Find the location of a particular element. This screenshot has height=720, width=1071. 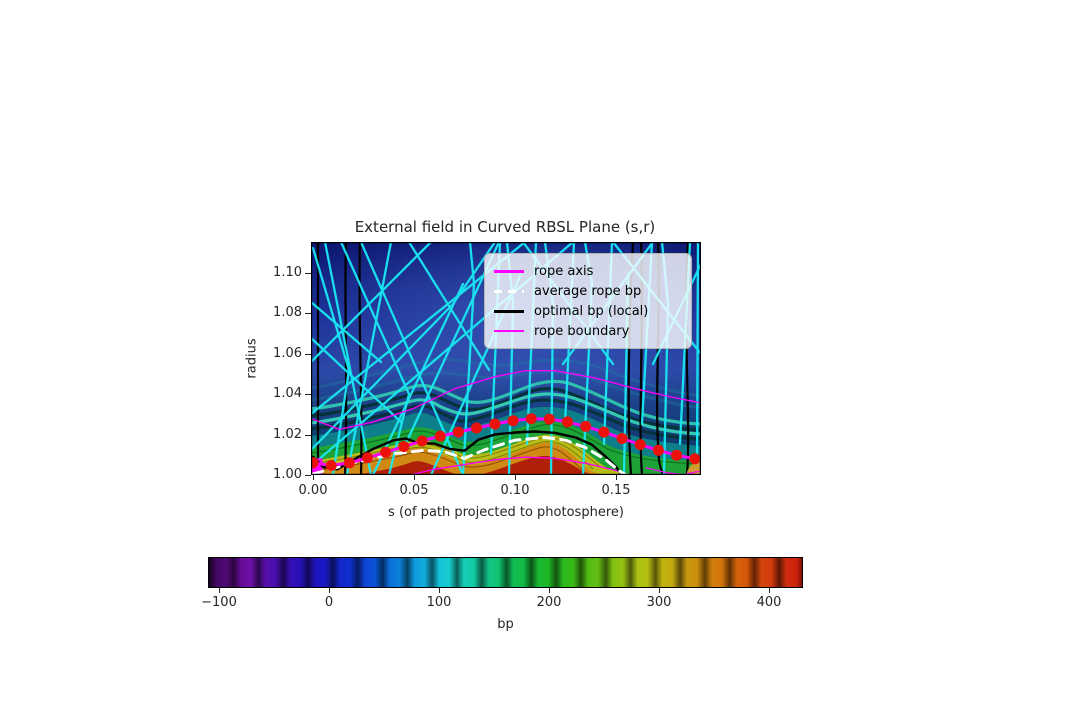

legend-label: rope axis is located at coordinates (564, 271).